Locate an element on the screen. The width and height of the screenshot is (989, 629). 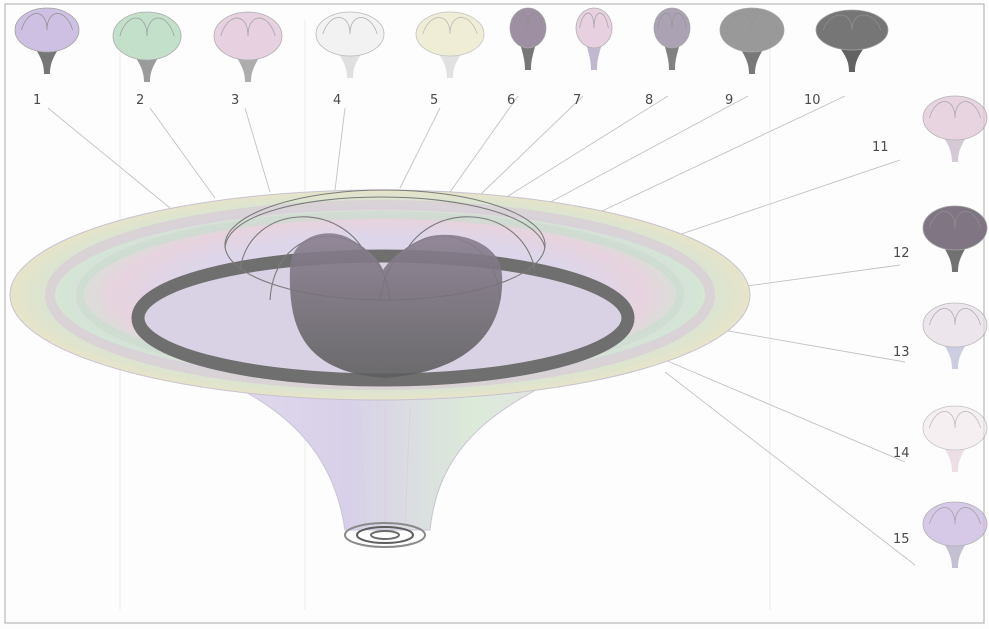
label-5: 5 is located at coordinates (434, 100).